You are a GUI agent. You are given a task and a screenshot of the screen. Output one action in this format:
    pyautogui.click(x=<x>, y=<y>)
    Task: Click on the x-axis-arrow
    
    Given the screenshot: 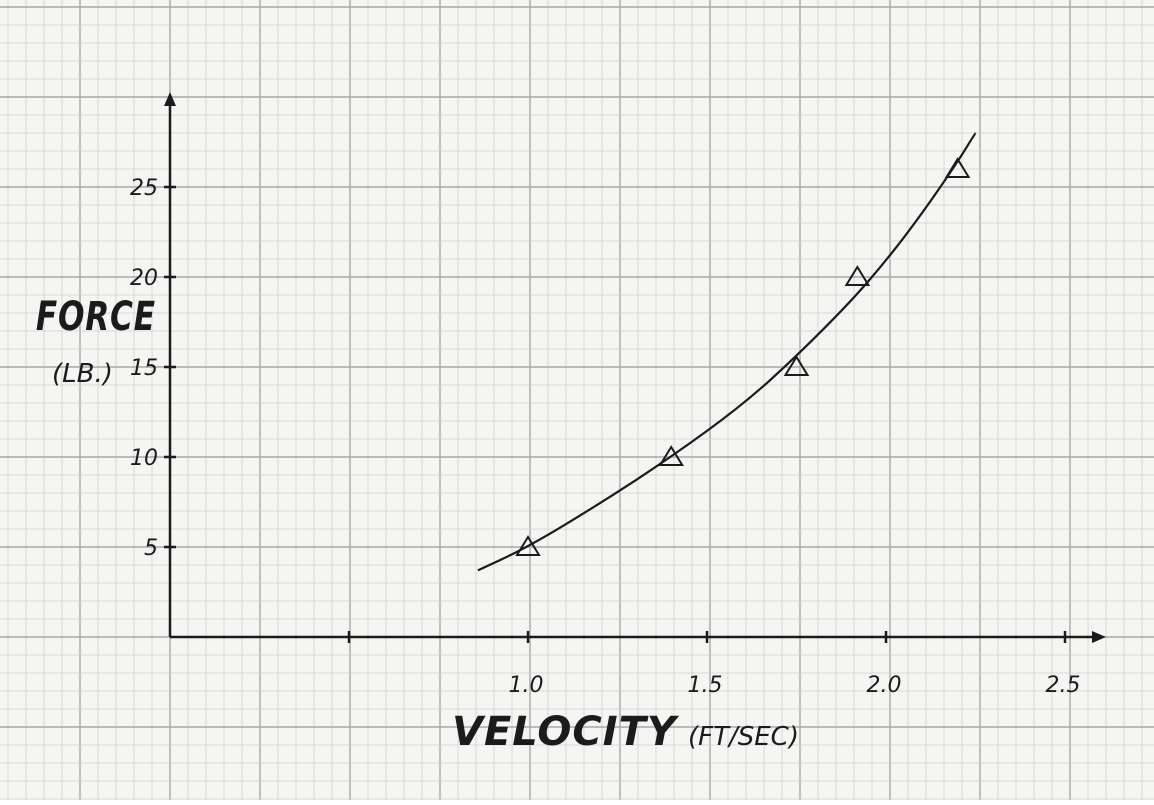 What is the action you would take?
    pyautogui.click(x=1099, y=637)
    